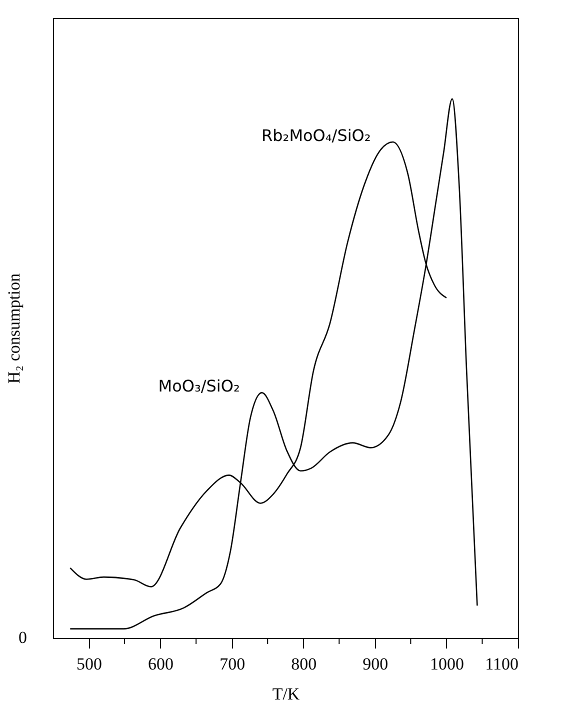  Describe the element at coordinates (286, 694) in the screenshot. I see `x-axis-title: T/K` at that location.